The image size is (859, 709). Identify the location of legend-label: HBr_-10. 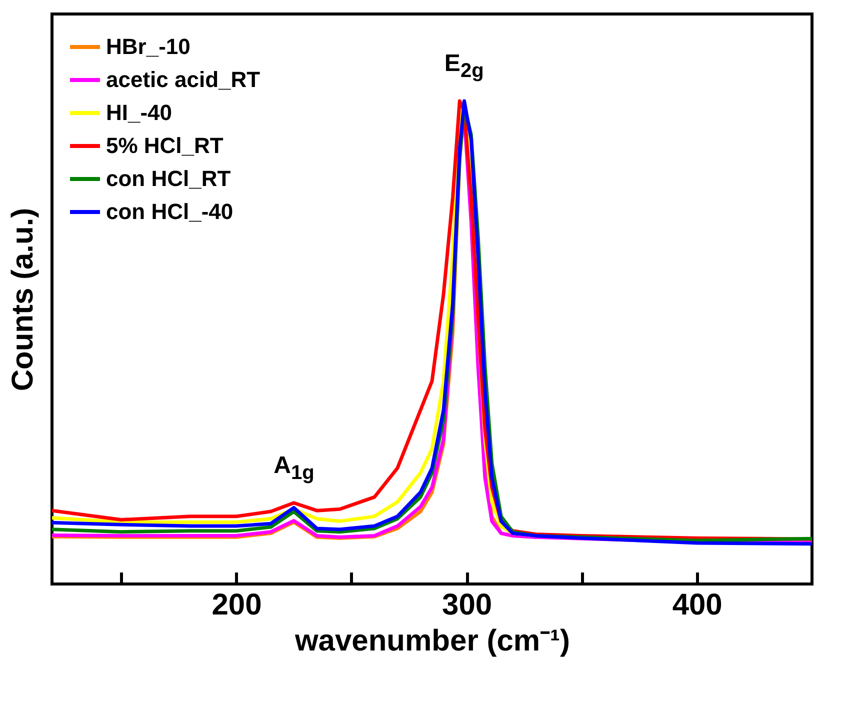
(148, 46).